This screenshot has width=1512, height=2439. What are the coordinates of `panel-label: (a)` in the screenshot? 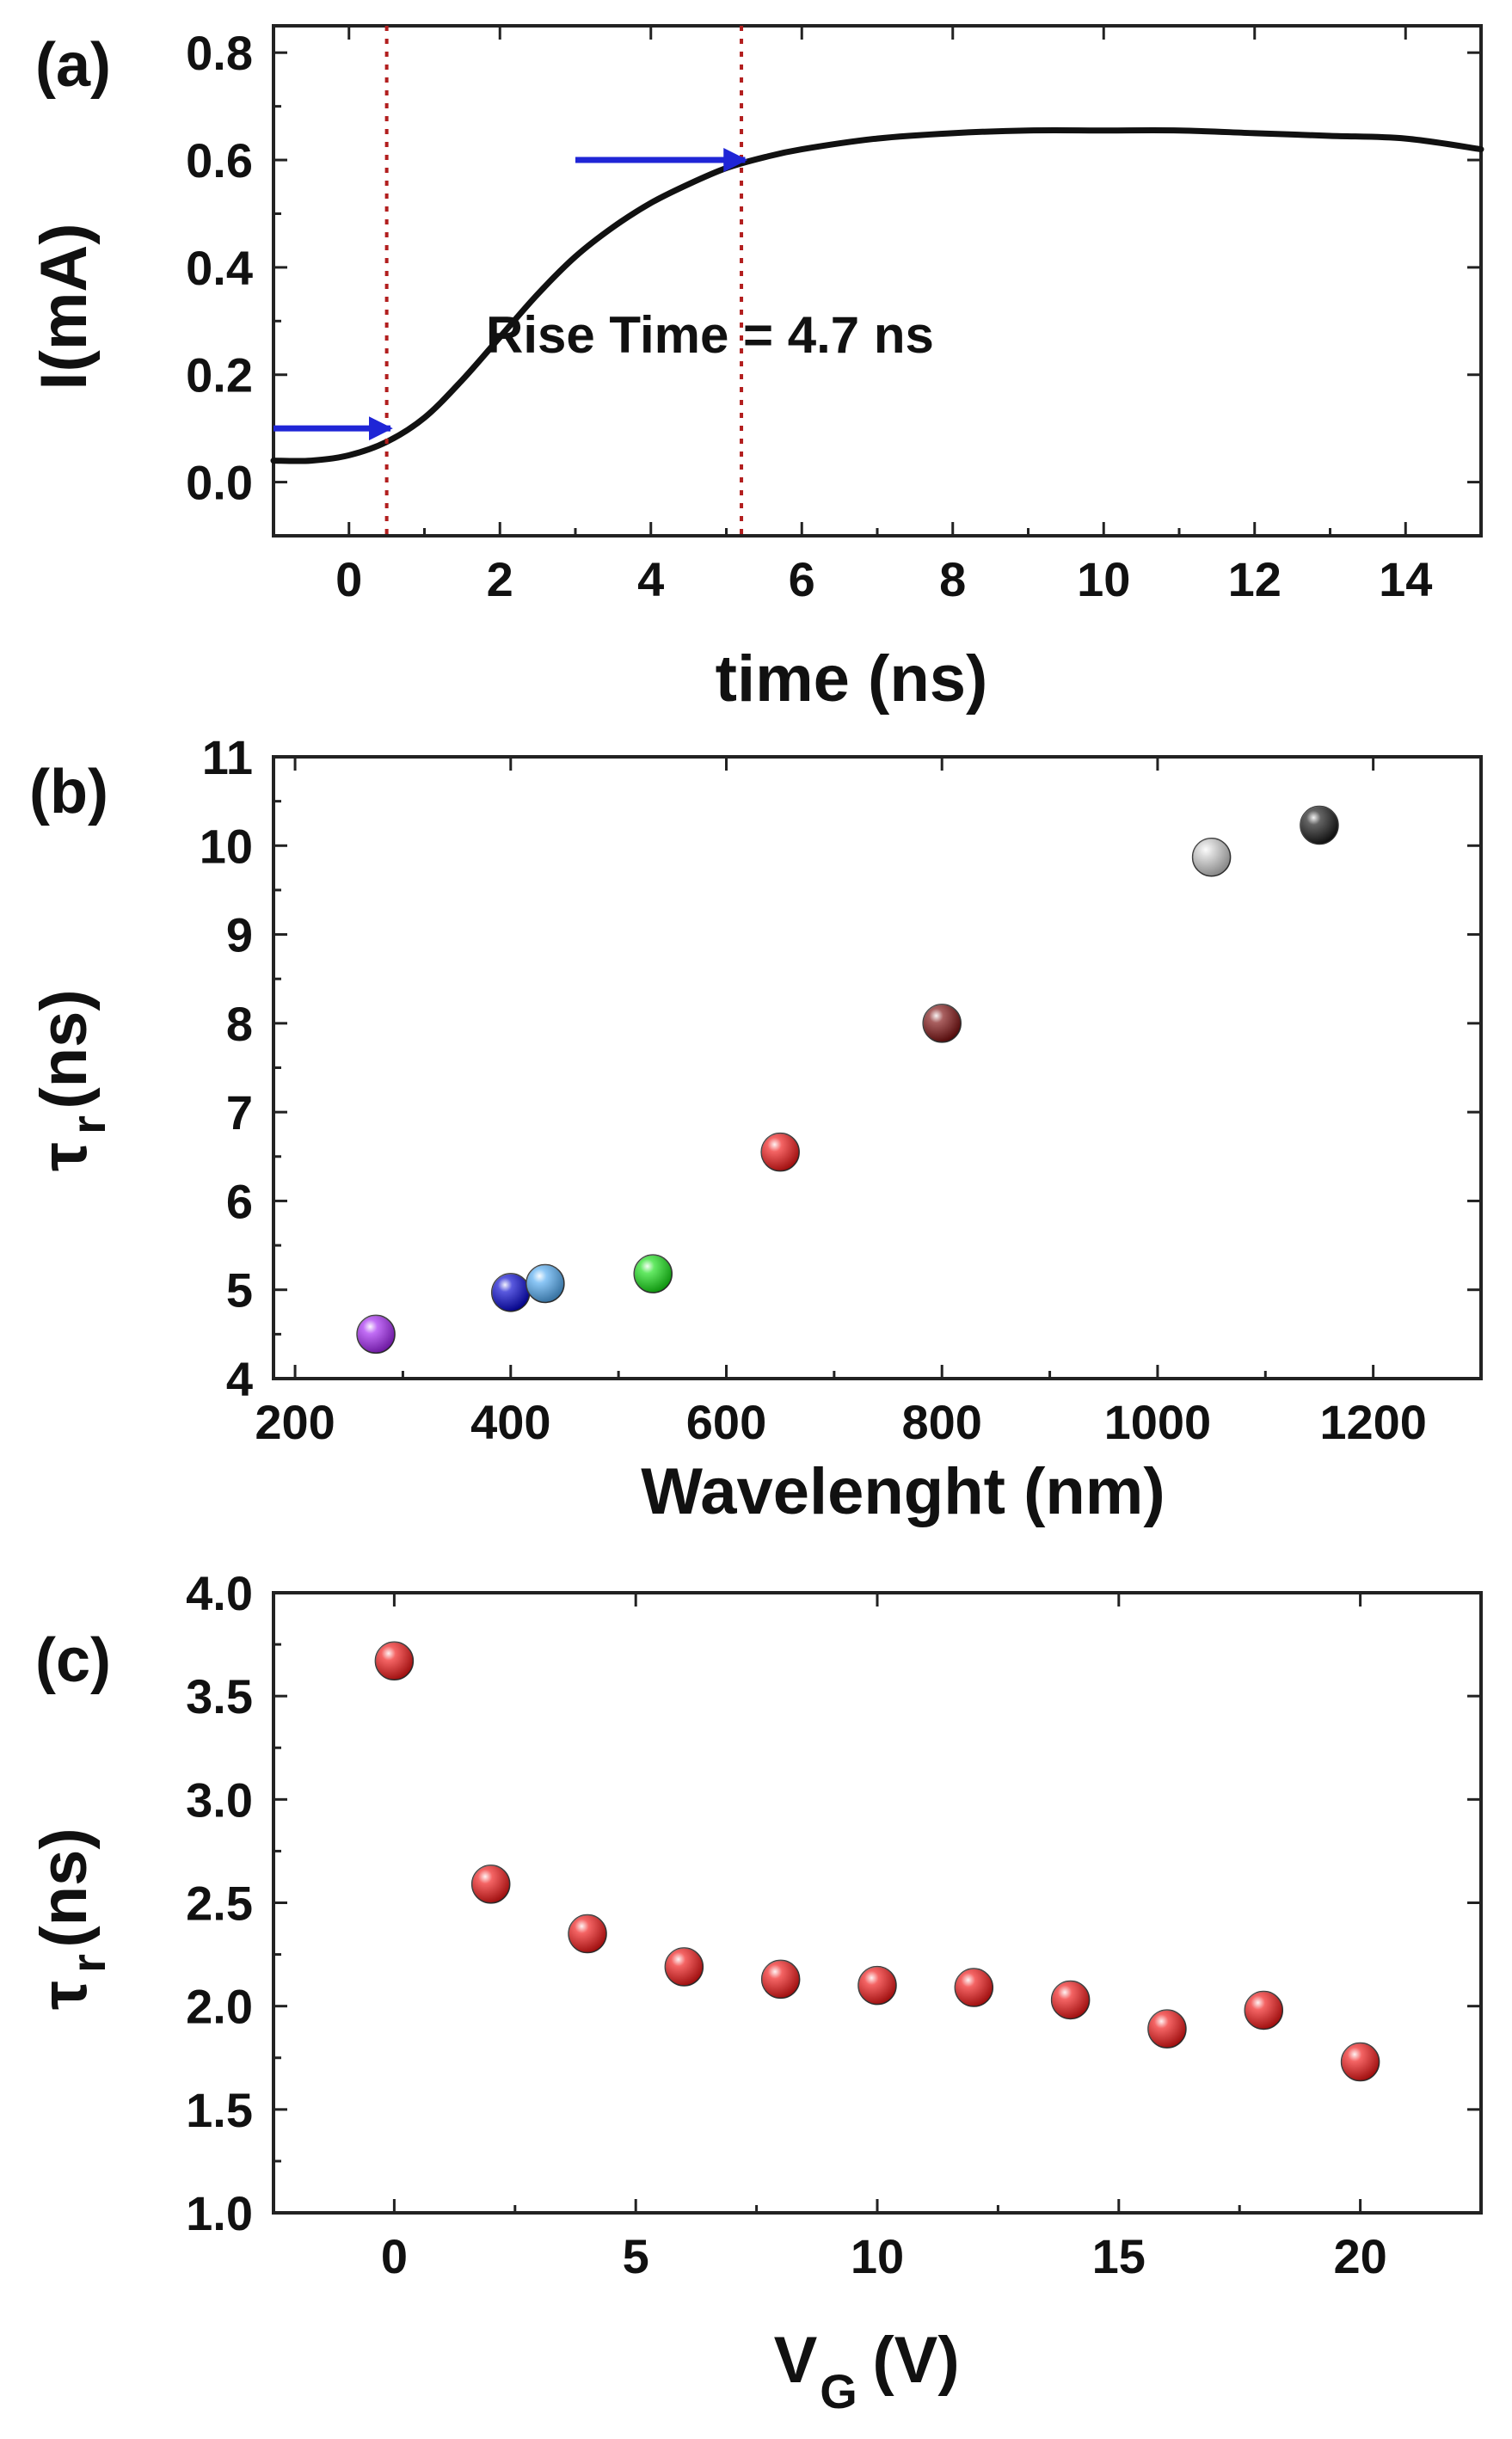 It's located at (73, 65).